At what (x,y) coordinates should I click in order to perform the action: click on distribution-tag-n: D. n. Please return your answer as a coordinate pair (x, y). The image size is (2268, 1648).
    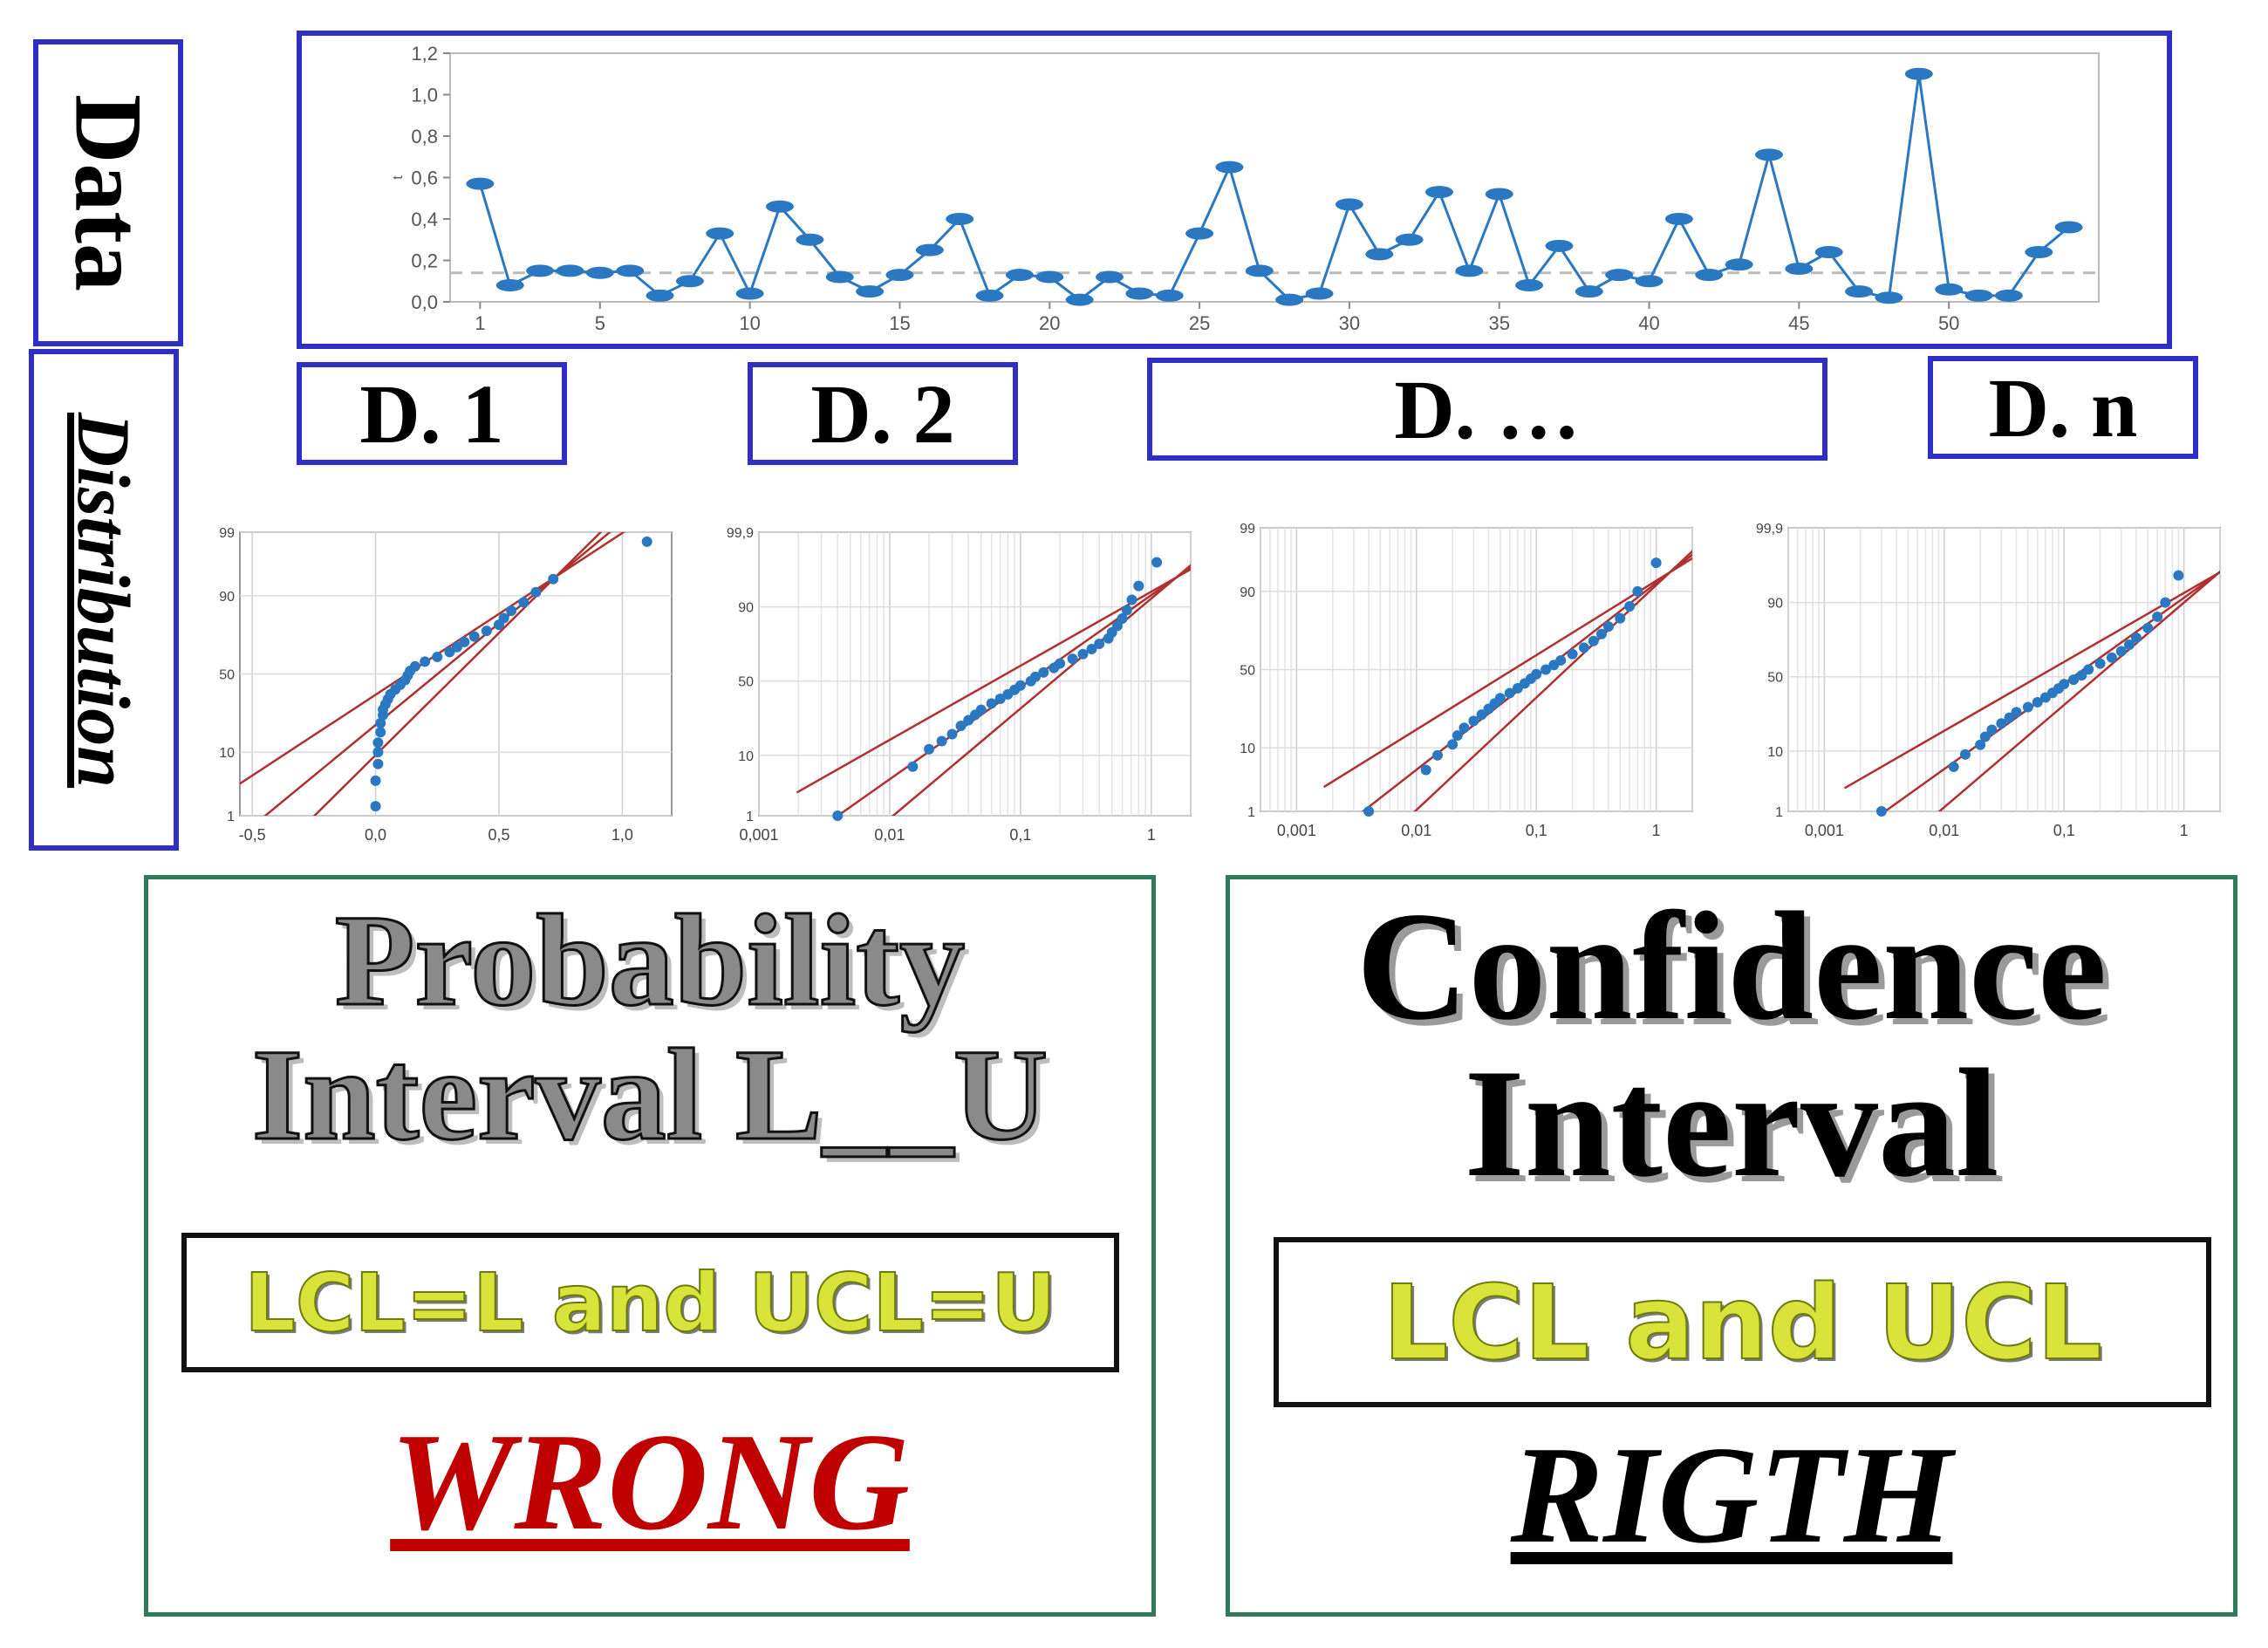
    Looking at the image, I should click on (2063, 407).